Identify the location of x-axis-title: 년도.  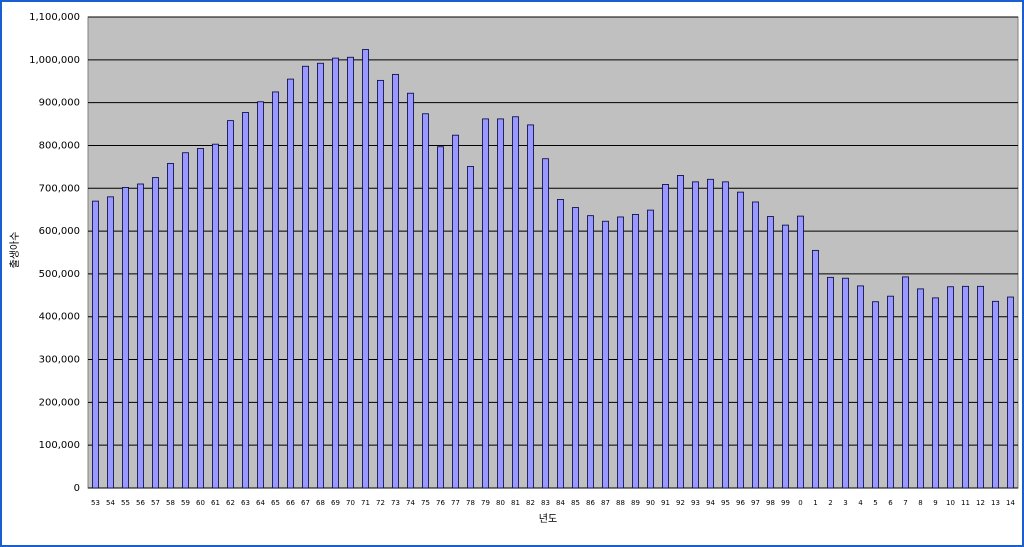
(548, 519).